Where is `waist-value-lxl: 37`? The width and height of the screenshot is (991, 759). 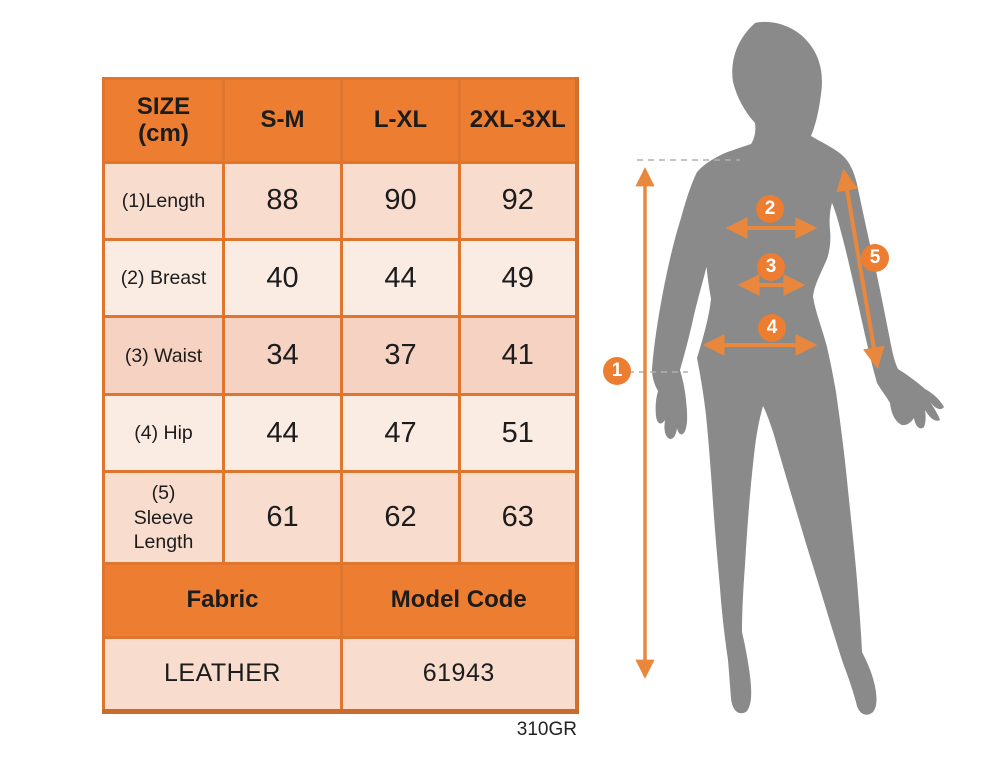 waist-value-lxl: 37 is located at coordinates (400, 355).